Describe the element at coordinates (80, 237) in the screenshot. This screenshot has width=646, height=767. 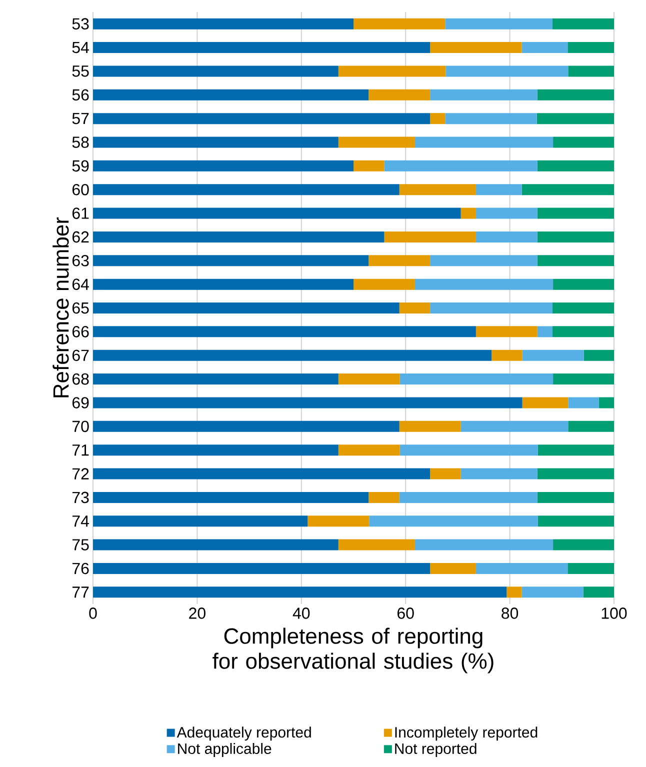
I see `y-tick-label: 62` at that location.